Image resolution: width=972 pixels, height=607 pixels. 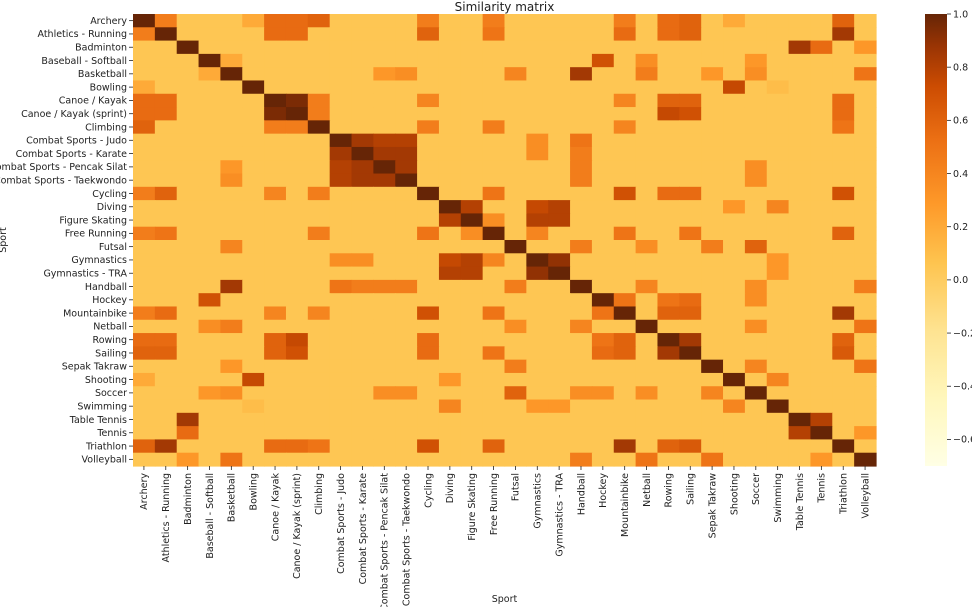 I want to click on colorbar-tick-label: −0.6, so click(x=962, y=440).